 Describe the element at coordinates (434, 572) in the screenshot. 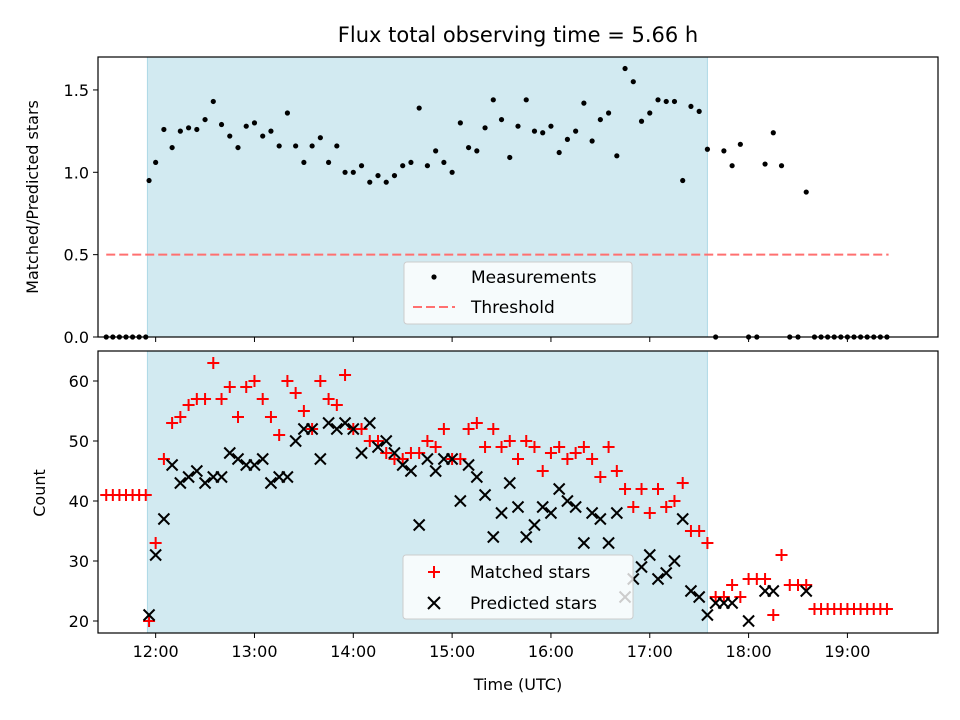

I see `matched-legend-marker` at that location.